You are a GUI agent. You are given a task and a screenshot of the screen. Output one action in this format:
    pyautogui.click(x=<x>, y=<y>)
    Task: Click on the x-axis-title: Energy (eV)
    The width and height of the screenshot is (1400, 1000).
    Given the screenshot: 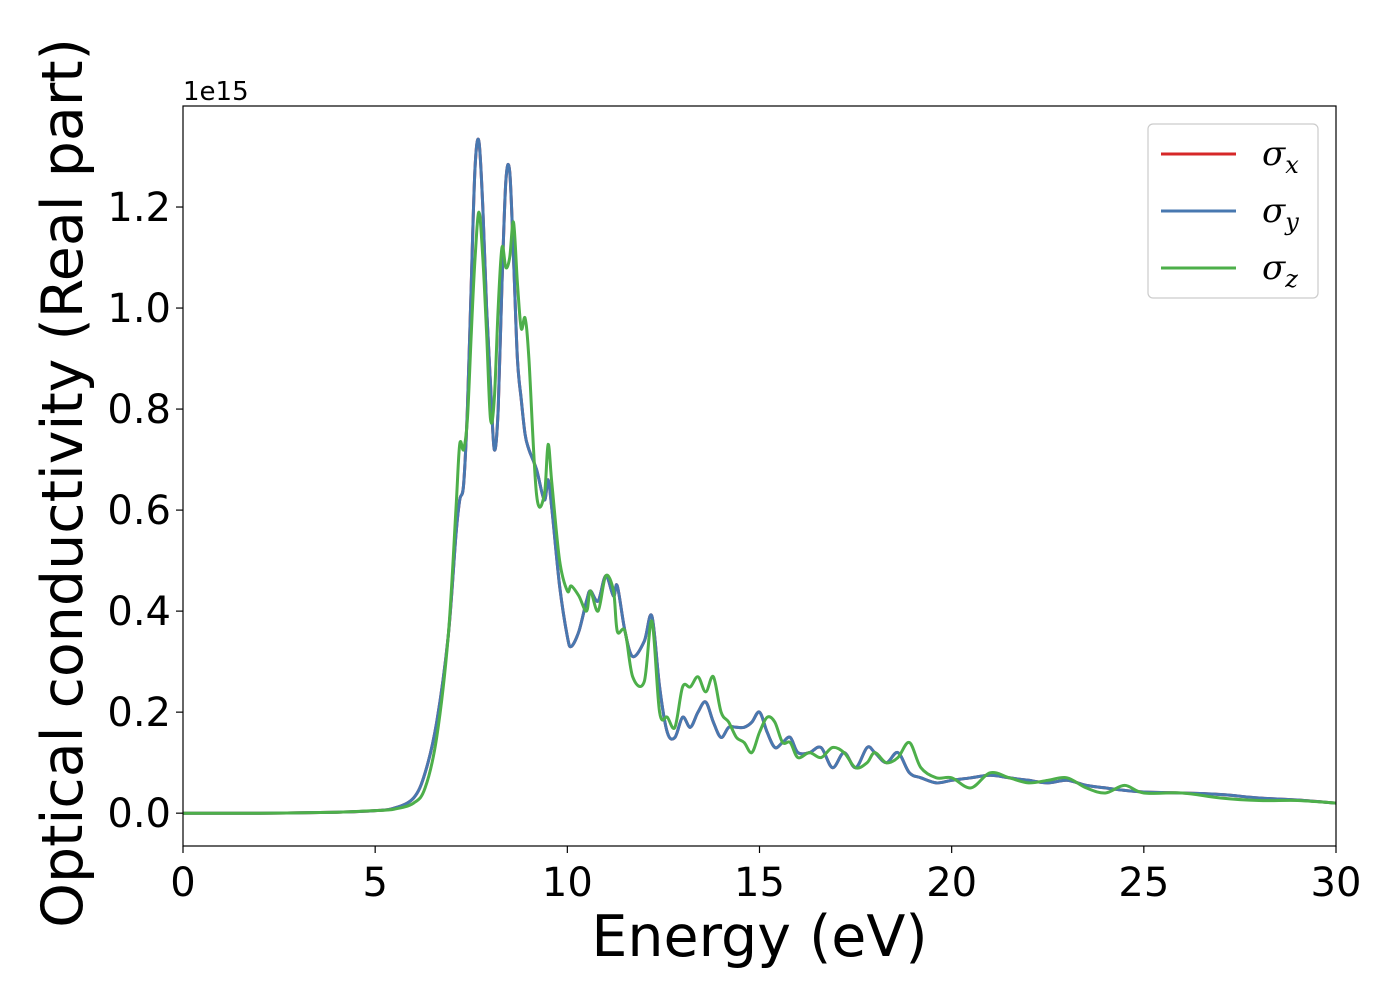 What is the action you would take?
    pyautogui.click(x=759, y=937)
    